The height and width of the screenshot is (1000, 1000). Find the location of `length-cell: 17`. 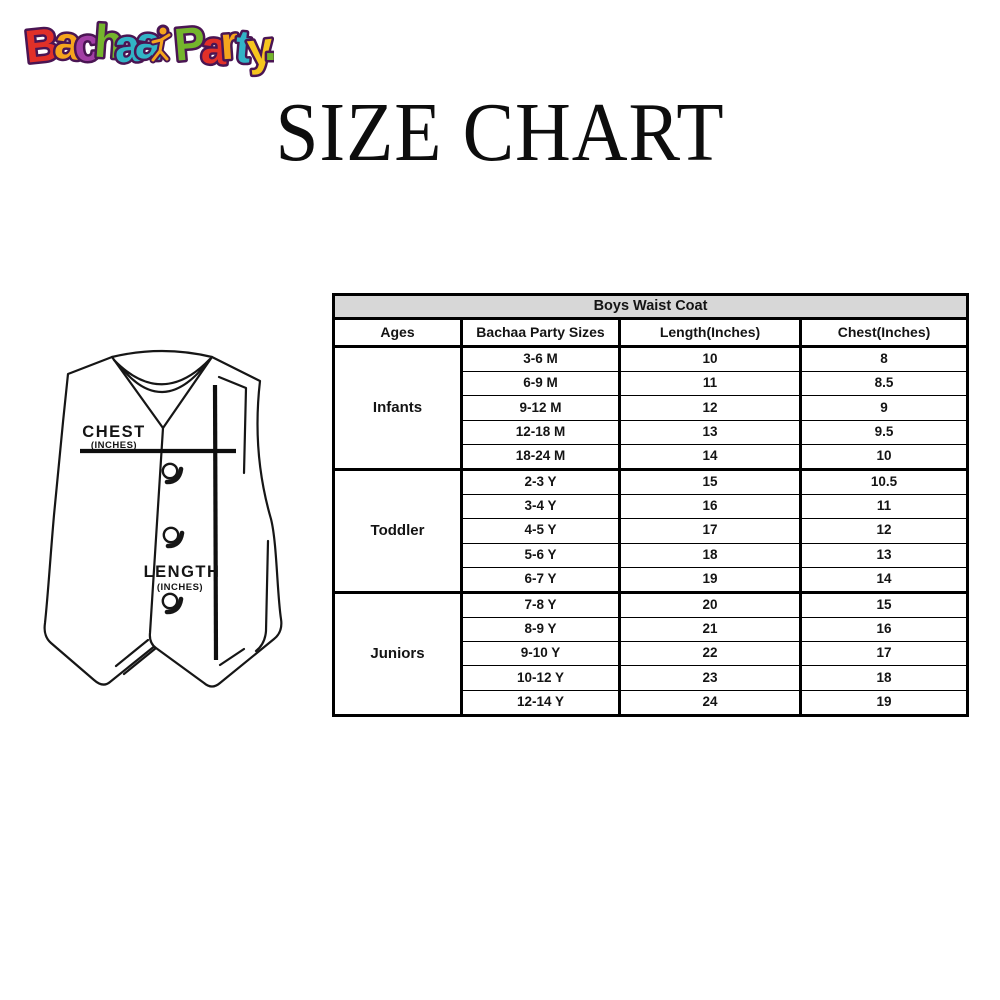

length-cell: 17 is located at coordinates (710, 531).